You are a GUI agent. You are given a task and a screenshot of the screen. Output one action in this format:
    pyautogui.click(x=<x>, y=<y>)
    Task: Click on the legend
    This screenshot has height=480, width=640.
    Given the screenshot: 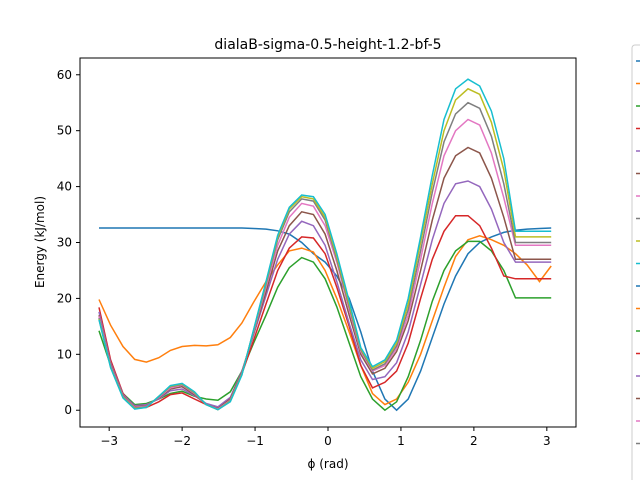 What is the action you would take?
    pyautogui.click(x=635, y=262)
    